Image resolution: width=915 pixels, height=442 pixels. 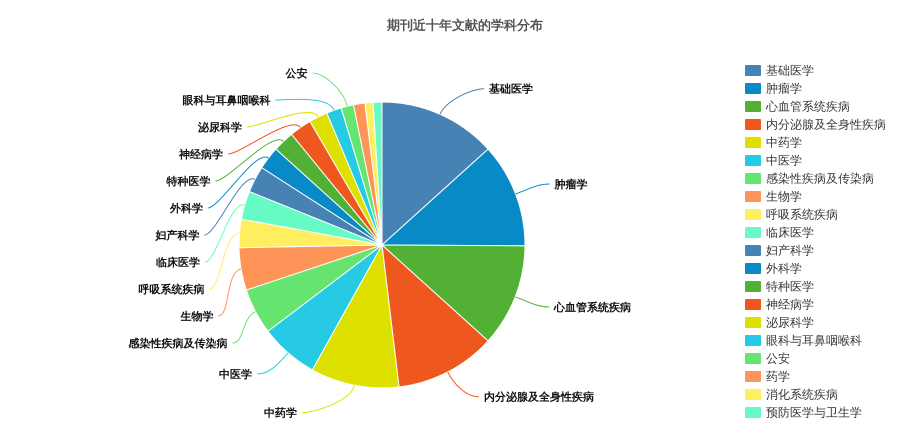 I want to click on legend-label: 消化系统疾病, so click(x=802, y=395).